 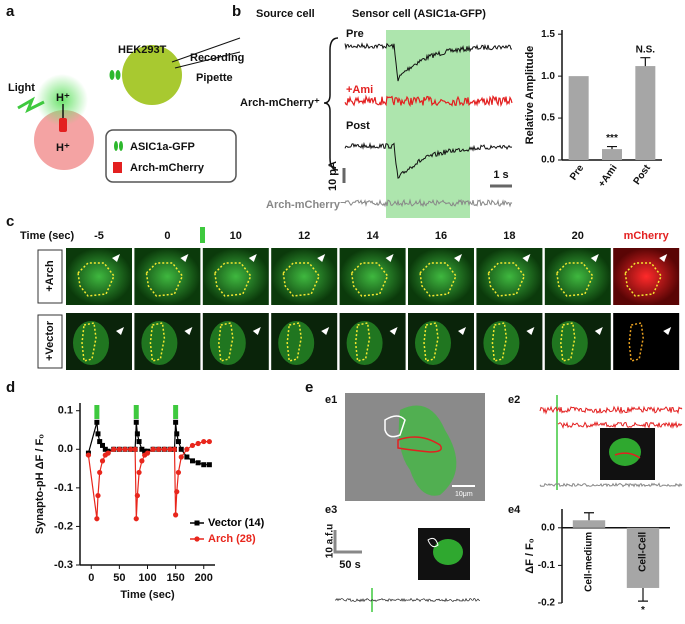 What do you see at coordinates (63, 565) in the screenshot?
I see `y-tick-label: -0.3` at bounding box center [63, 565].